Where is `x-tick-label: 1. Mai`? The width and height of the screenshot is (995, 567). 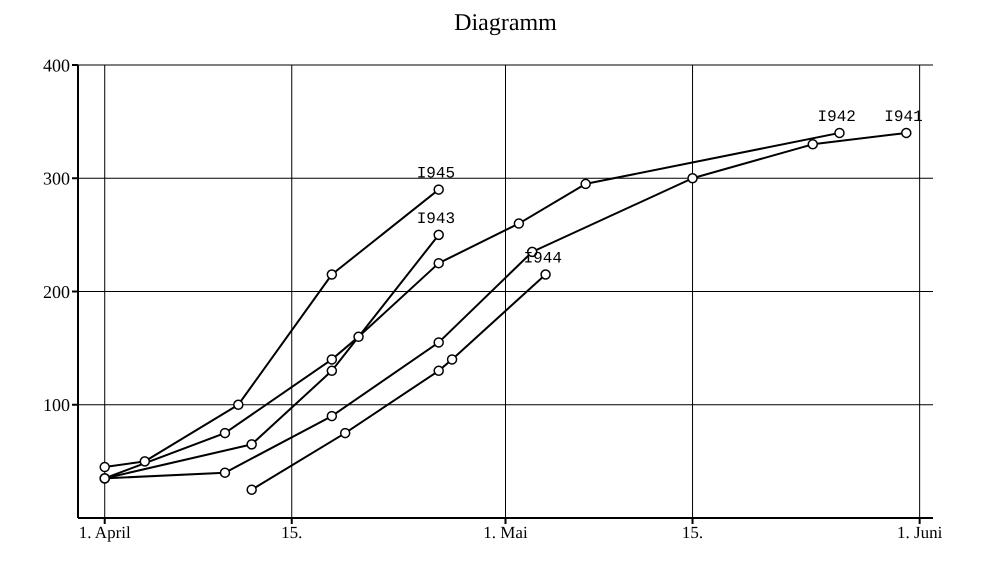 x-tick-label: 1. Mai is located at coordinates (505, 532).